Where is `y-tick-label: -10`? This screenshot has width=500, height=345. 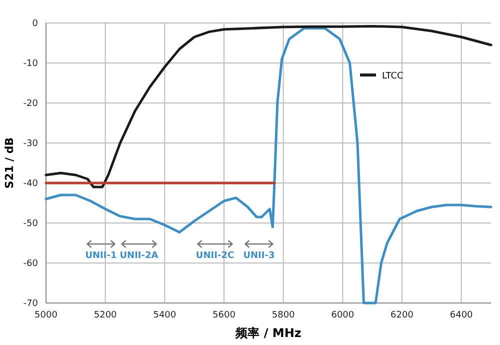
y-tick-label: -10 is located at coordinates (30, 63).